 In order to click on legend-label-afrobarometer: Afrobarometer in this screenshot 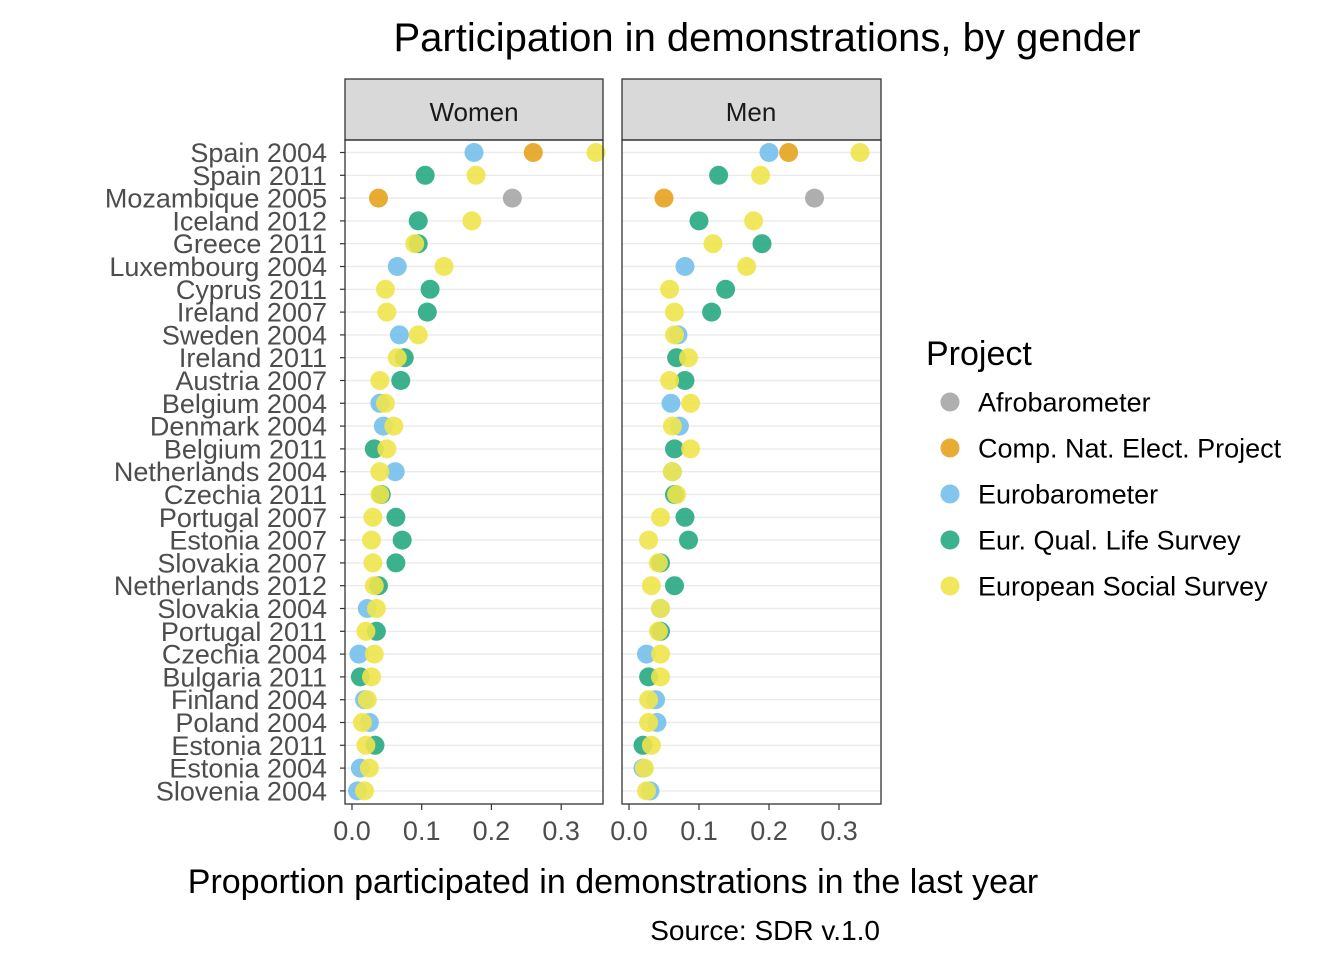, I will do `click(1064, 403)`.